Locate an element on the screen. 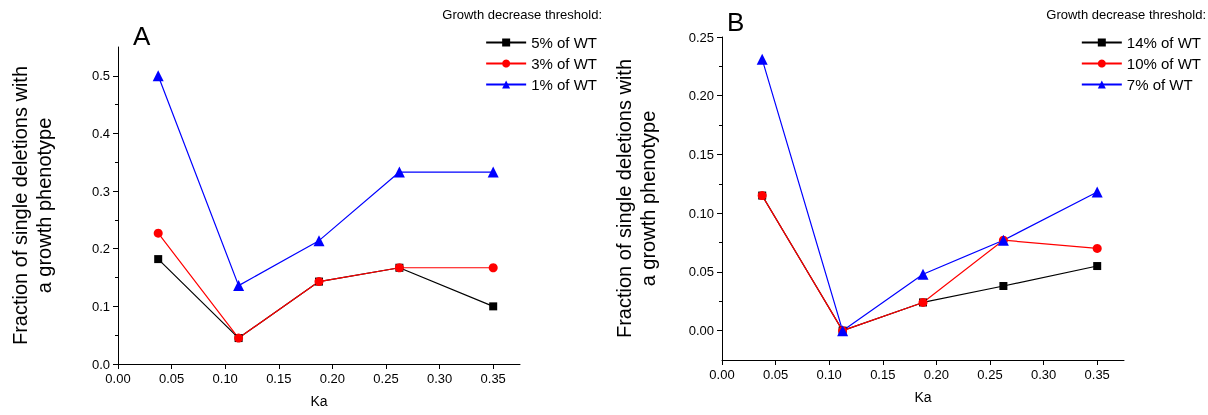 The height and width of the screenshot is (415, 1208). y-tick-label: 0.1 is located at coordinates (100, 306).